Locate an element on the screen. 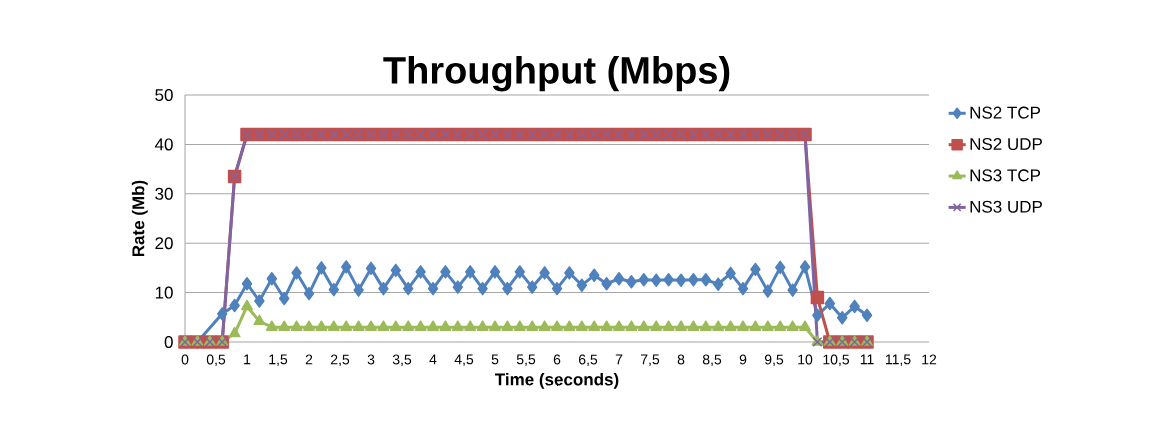 The width and height of the screenshot is (1158, 423). y-tick-label: 30 is located at coordinates (164, 193).